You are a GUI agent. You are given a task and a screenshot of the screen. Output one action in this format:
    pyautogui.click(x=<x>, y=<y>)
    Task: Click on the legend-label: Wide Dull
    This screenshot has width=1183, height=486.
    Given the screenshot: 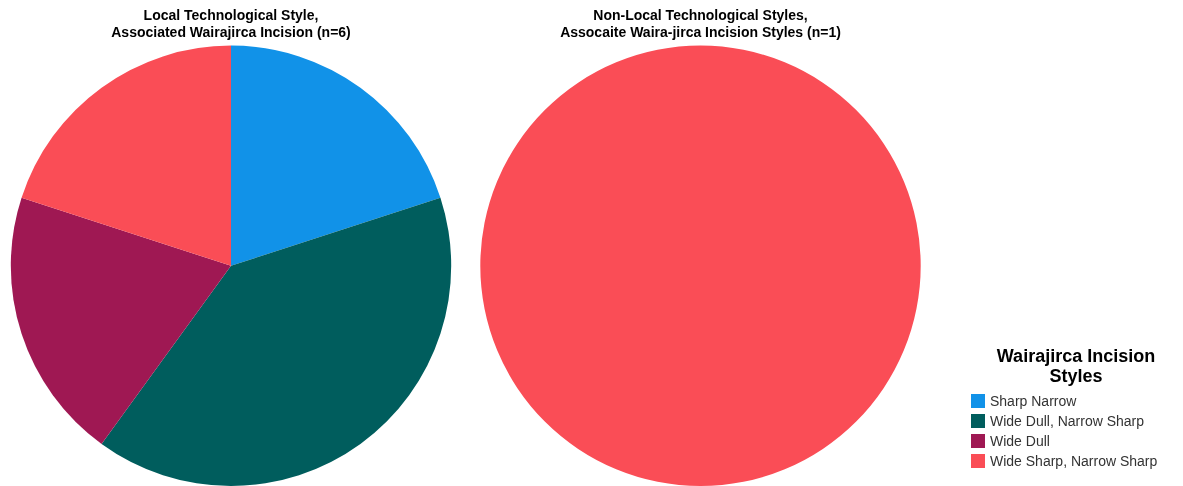 What is the action you would take?
    pyautogui.click(x=1020, y=441)
    